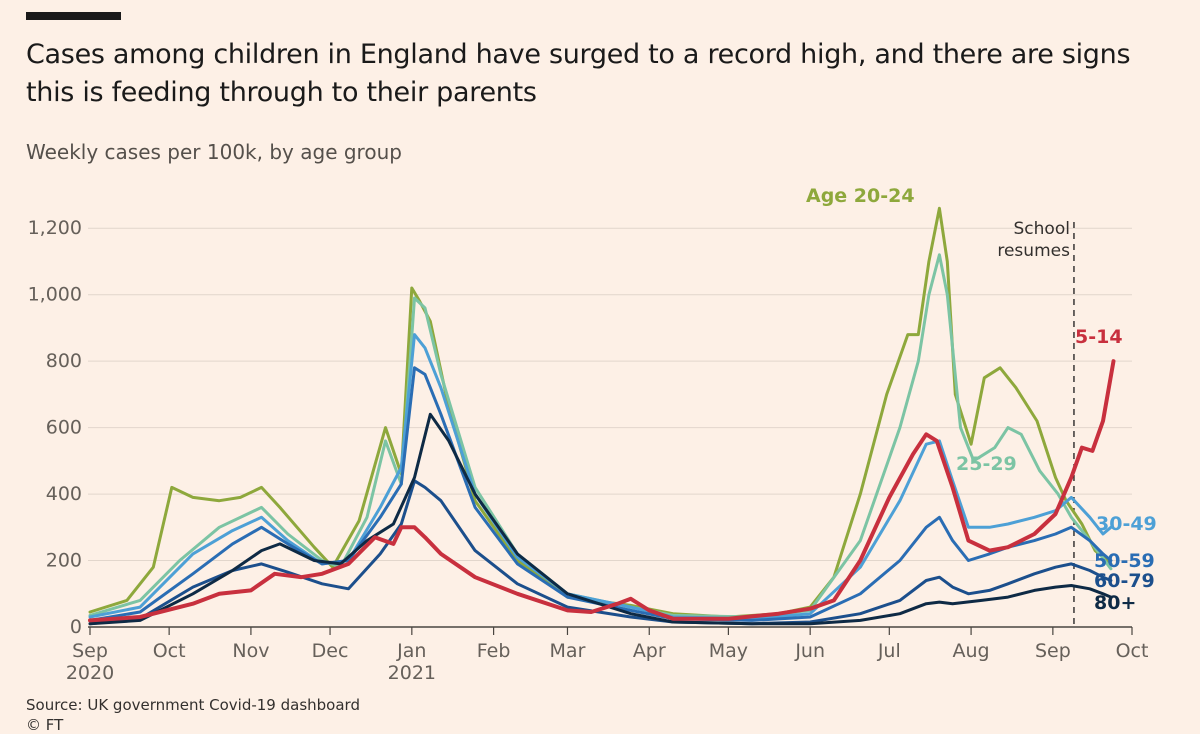  I want to click on x-tick-label: Jun, so click(809, 651).